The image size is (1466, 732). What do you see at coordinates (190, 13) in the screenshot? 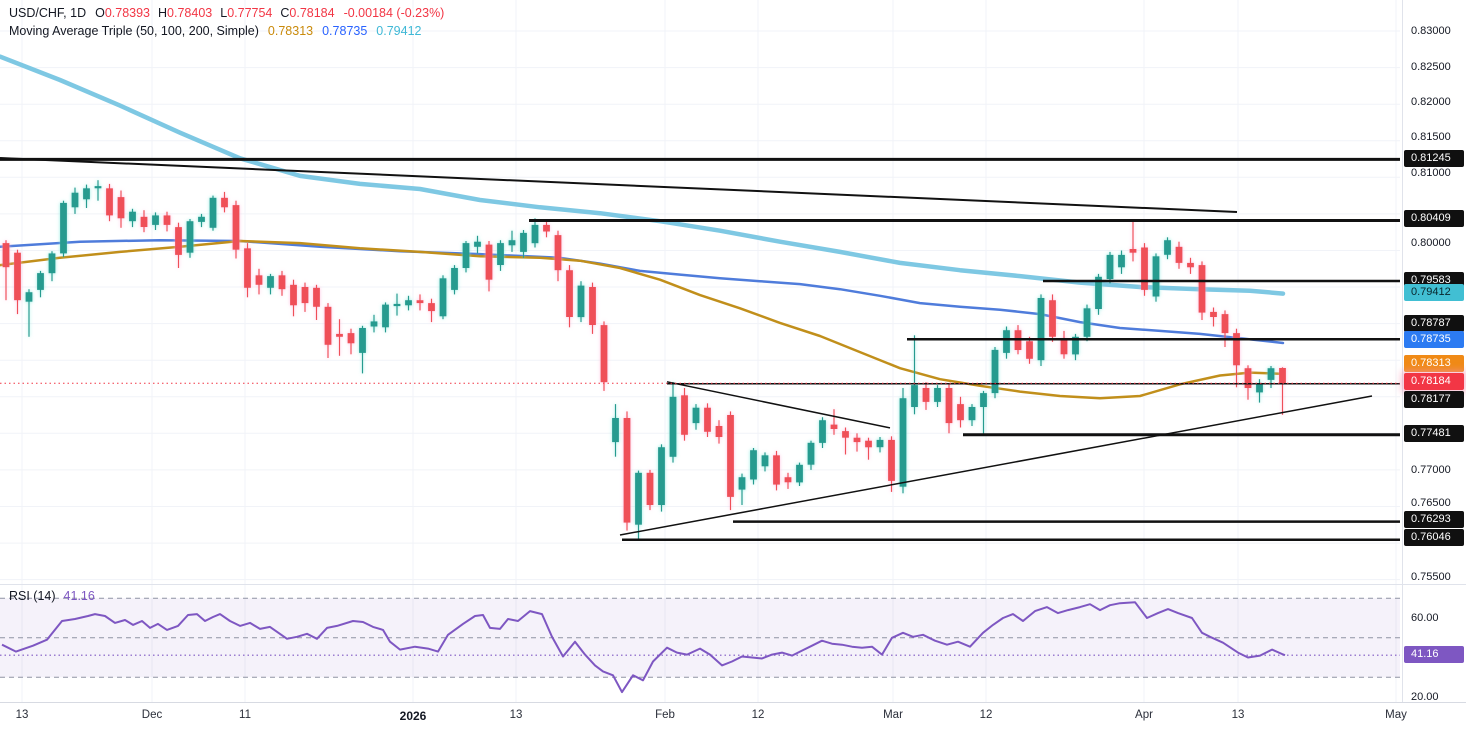
I see `high-value: 0.78403` at bounding box center [190, 13].